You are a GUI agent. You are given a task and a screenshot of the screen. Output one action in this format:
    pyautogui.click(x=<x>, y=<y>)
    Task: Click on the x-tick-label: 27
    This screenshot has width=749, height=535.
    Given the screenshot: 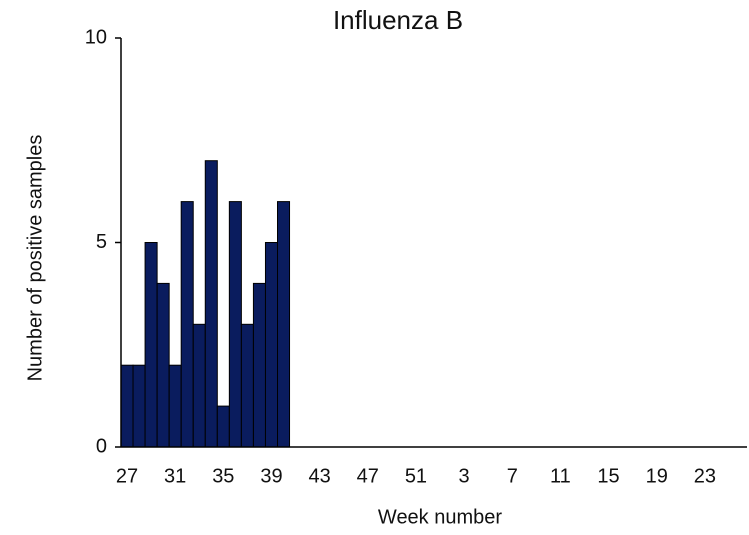 What is the action you would take?
    pyautogui.click(x=127, y=476)
    